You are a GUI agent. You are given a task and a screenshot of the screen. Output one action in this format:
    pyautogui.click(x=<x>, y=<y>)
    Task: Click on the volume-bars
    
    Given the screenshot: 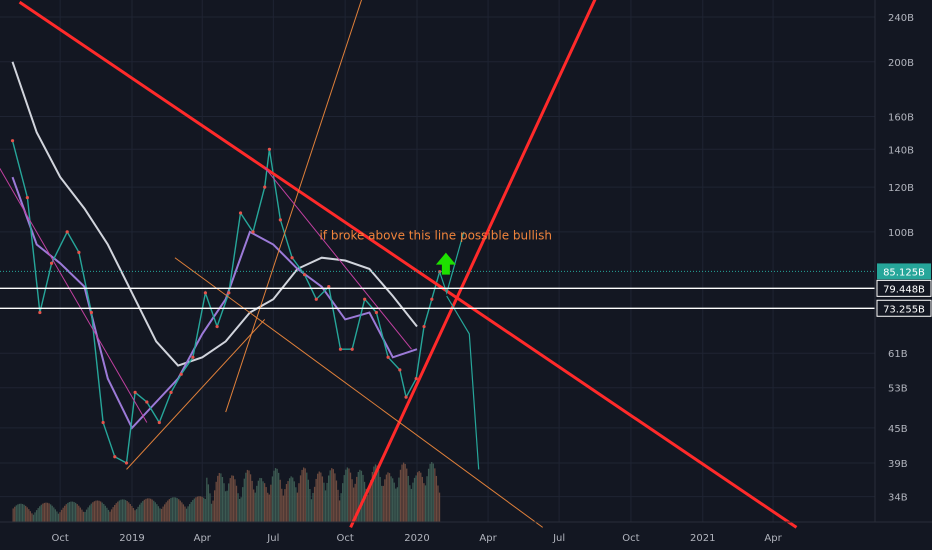 What is the action you would take?
    pyautogui.click(x=226, y=491)
    